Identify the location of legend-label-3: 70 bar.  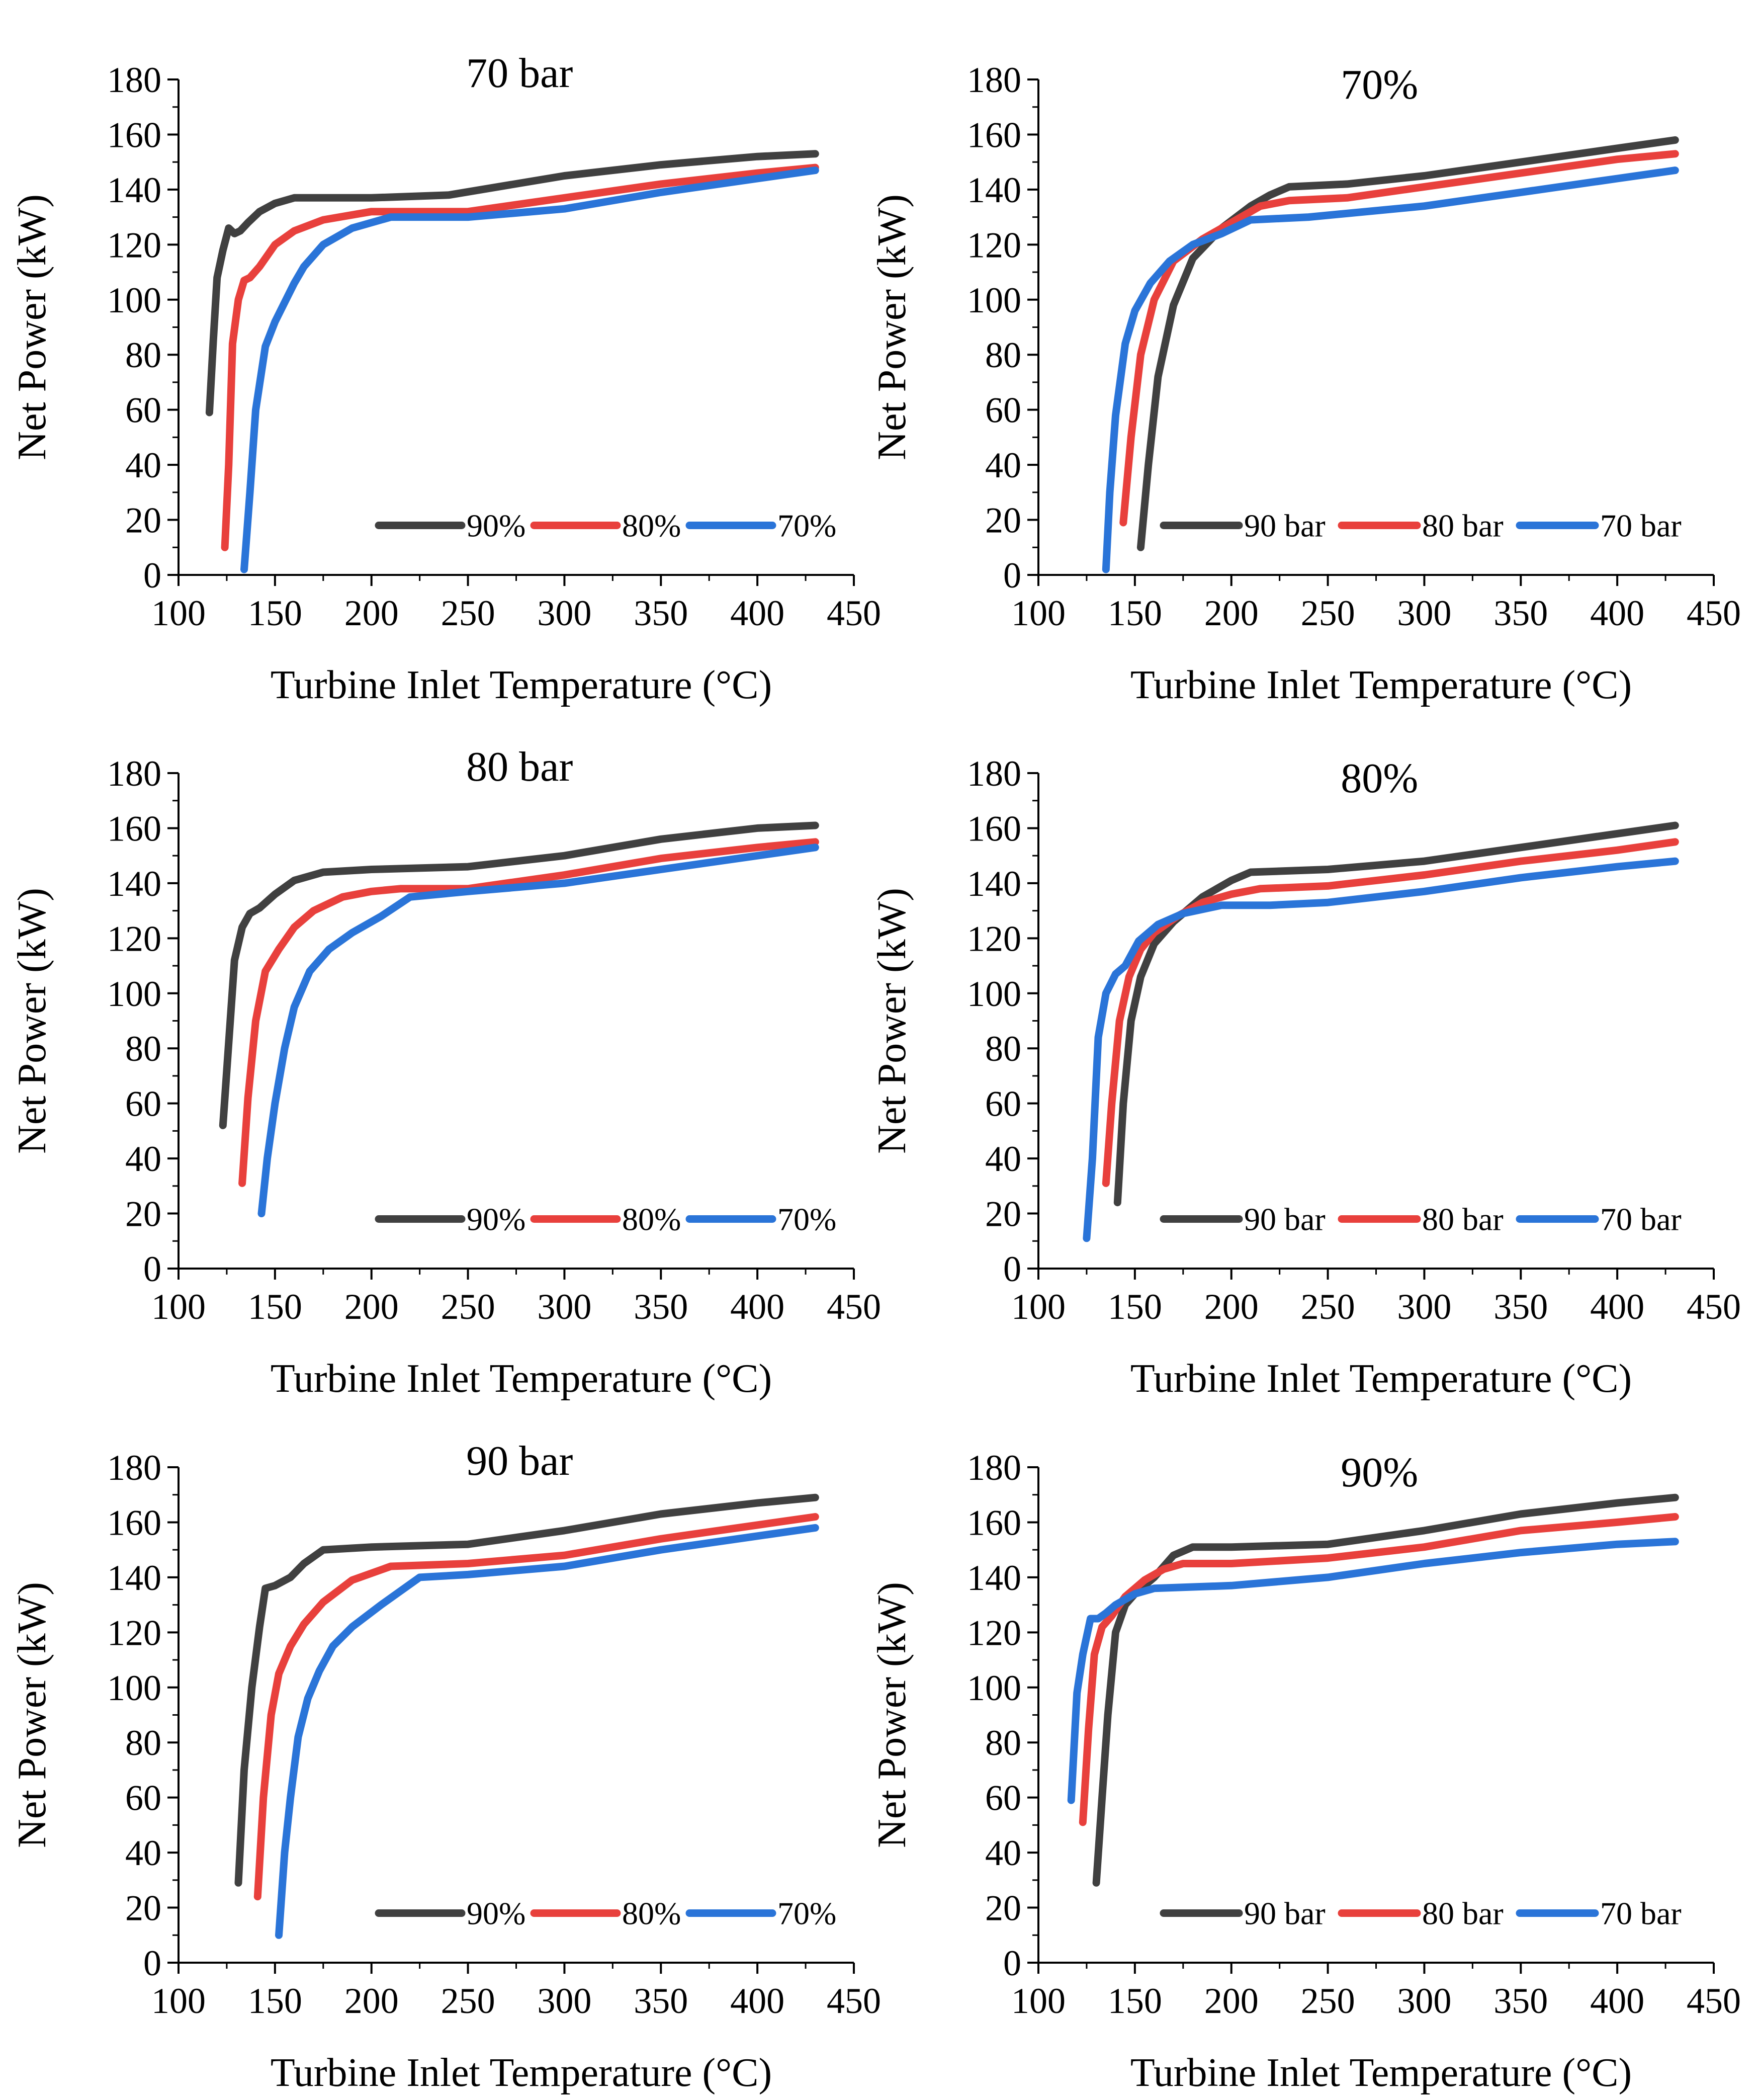
(1641, 1913).